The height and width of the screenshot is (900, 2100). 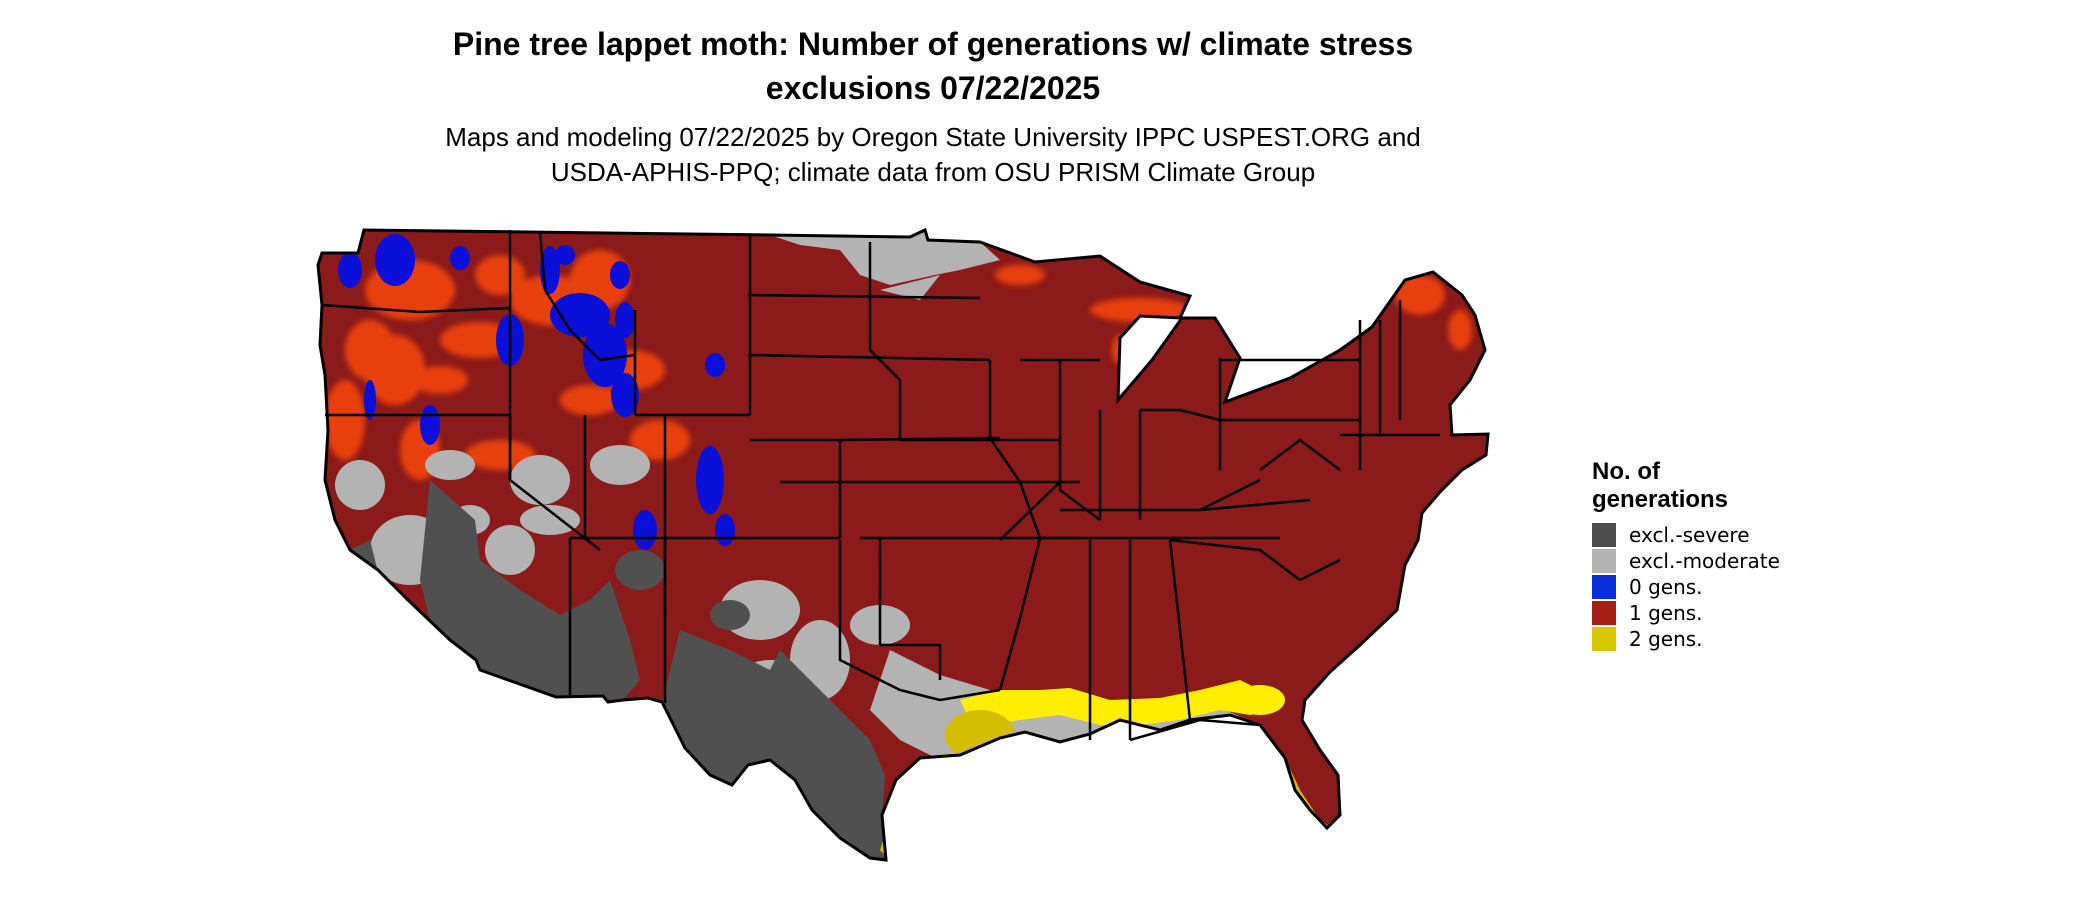 What do you see at coordinates (1626, 471) in the screenshot?
I see `legend-title-line-1: No. of` at bounding box center [1626, 471].